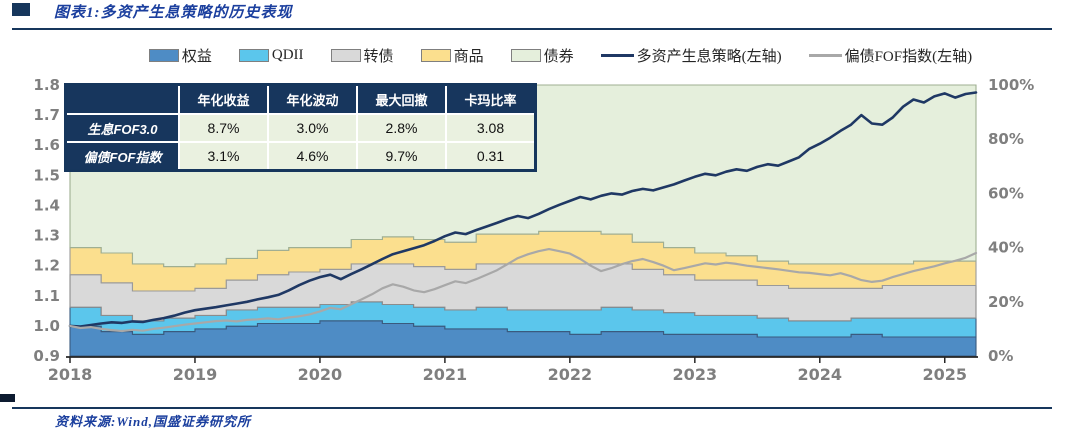 The image size is (1065, 430). What do you see at coordinates (362, 55) in the screenshot?
I see `legend-item-2: 转债` at bounding box center [362, 55].